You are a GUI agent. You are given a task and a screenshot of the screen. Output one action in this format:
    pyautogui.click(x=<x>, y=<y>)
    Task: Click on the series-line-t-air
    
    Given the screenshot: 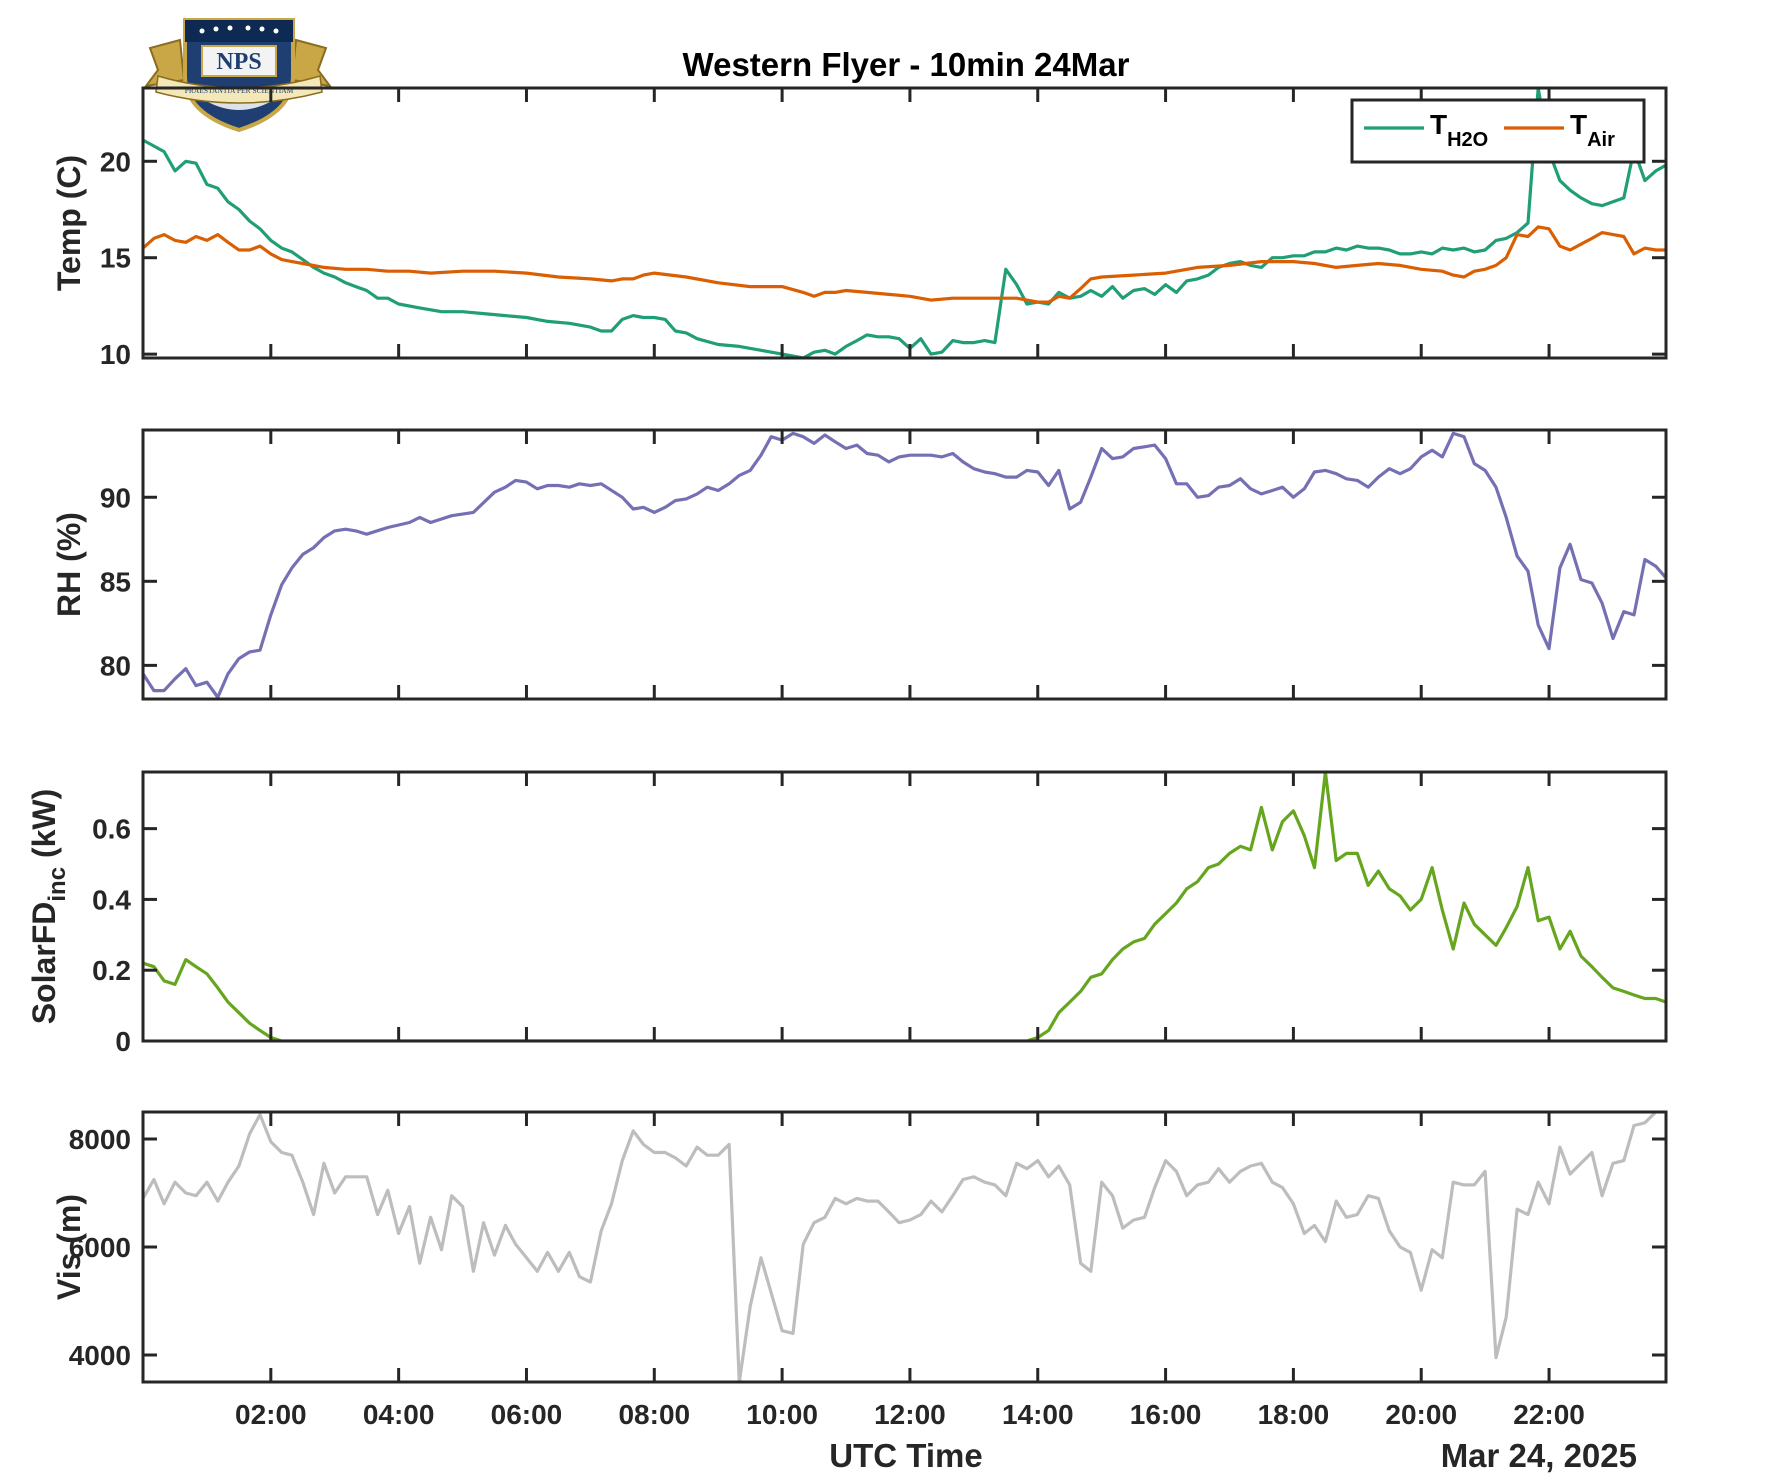 What is the action you would take?
    pyautogui.click(x=904, y=264)
    